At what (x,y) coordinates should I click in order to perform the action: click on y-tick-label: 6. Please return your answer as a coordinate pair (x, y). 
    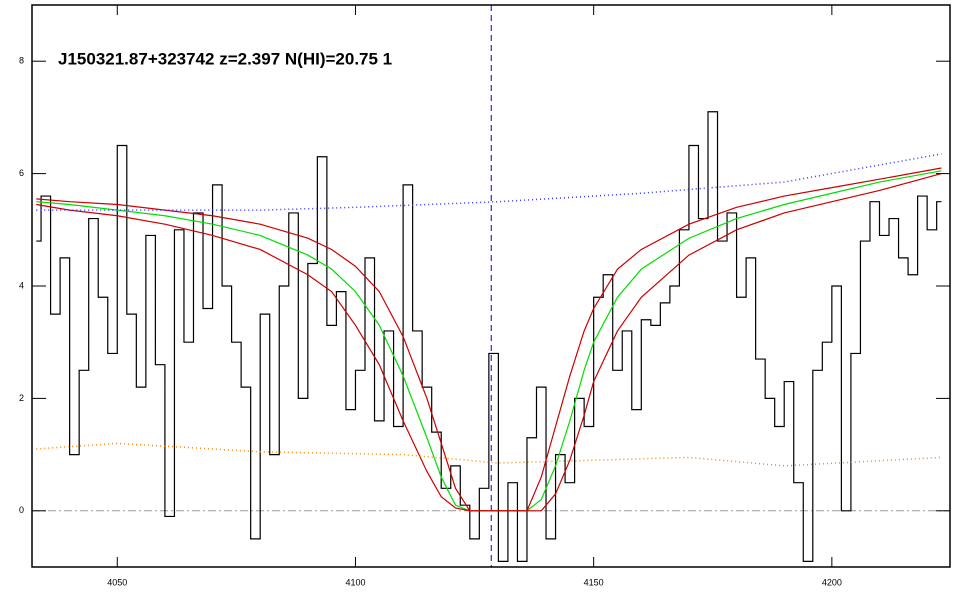
    Looking at the image, I should click on (21, 173).